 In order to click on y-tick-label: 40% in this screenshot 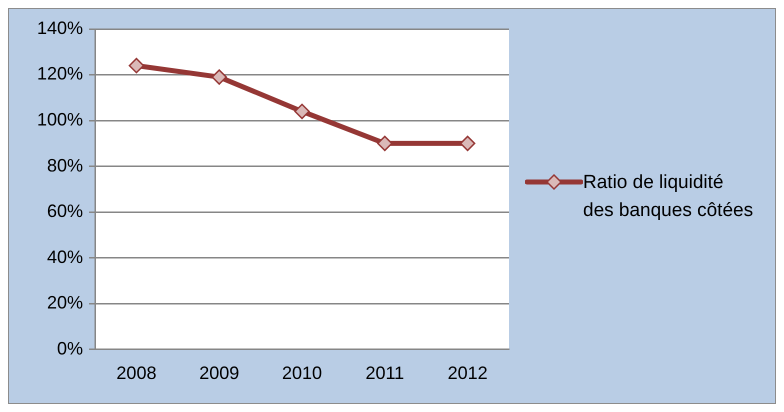, I will do `click(65, 256)`.